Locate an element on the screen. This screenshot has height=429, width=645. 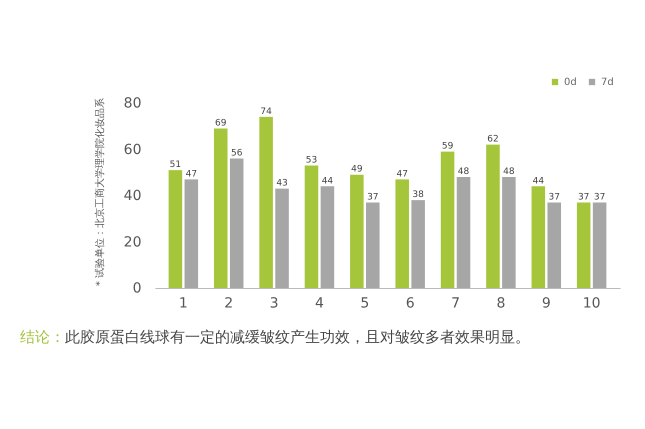
x-tick-label: 10 is located at coordinates (591, 304).